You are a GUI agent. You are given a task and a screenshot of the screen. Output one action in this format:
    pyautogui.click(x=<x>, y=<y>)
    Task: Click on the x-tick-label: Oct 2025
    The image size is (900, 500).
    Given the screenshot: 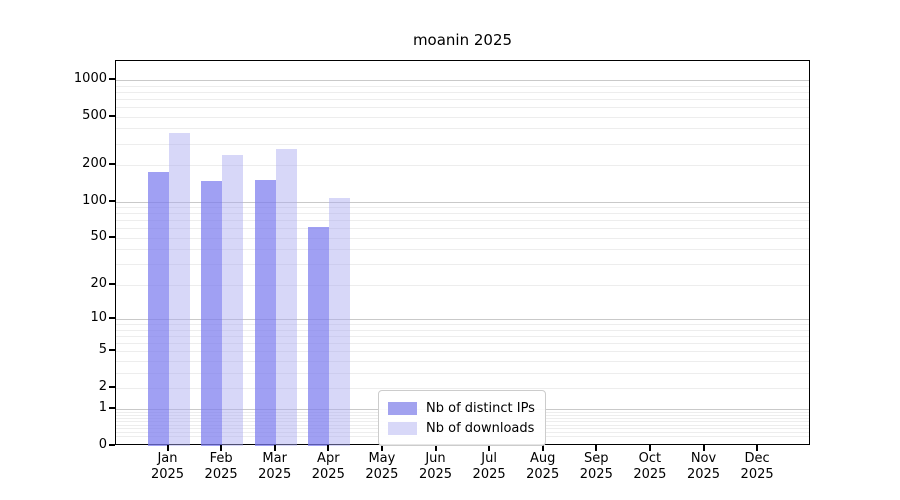 What is the action you would take?
    pyautogui.click(x=650, y=466)
    